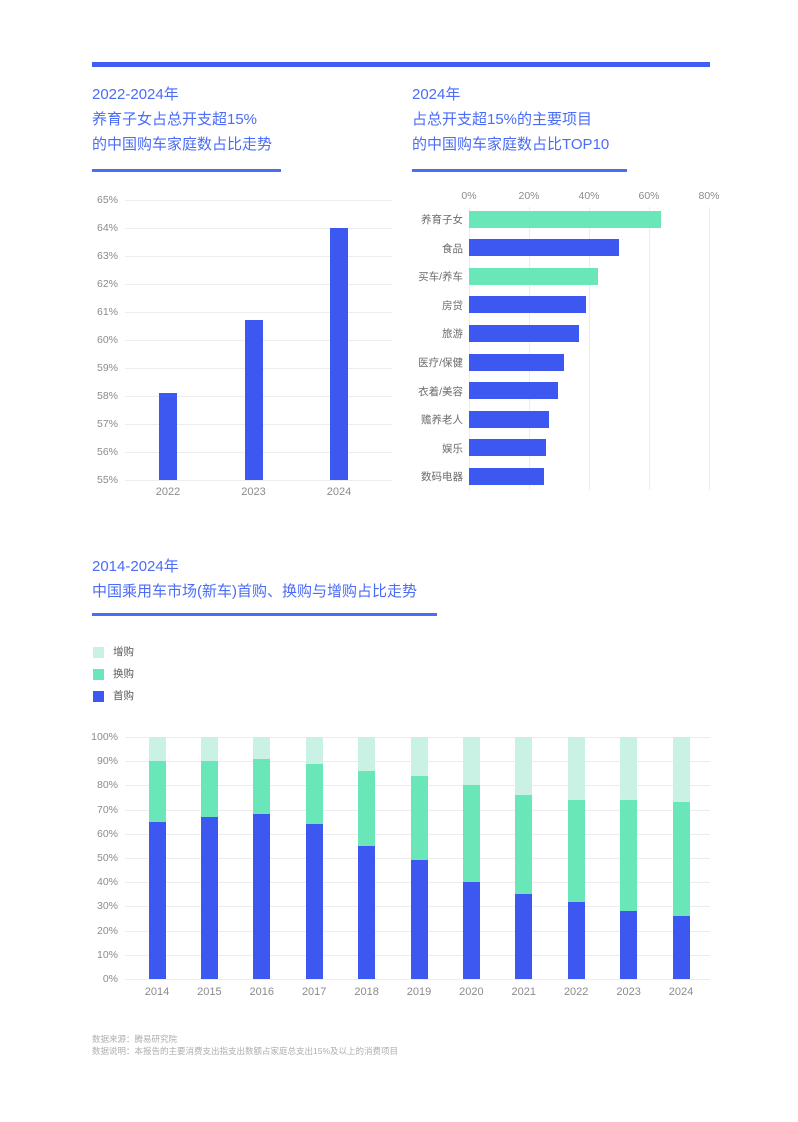  Describe the element at coordinates (98, 674) in the screenshot. I see `legend-swatch-换购` at that location.